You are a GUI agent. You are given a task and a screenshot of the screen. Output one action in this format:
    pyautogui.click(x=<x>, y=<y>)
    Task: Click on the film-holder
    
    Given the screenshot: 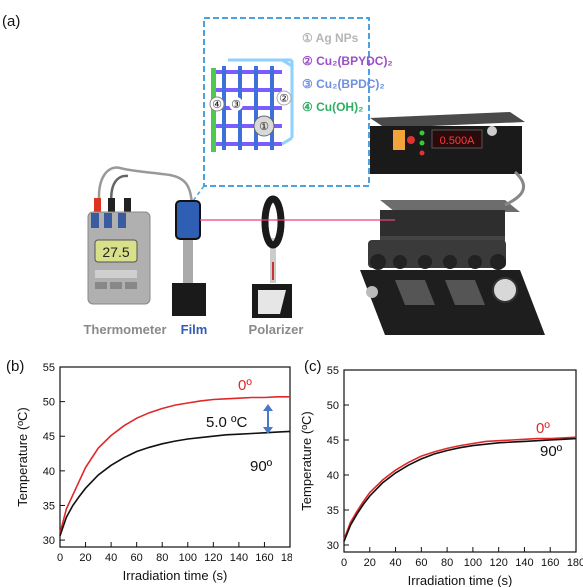 What is the action you would take?
    pyautogui.click(x=189, y=258)
    